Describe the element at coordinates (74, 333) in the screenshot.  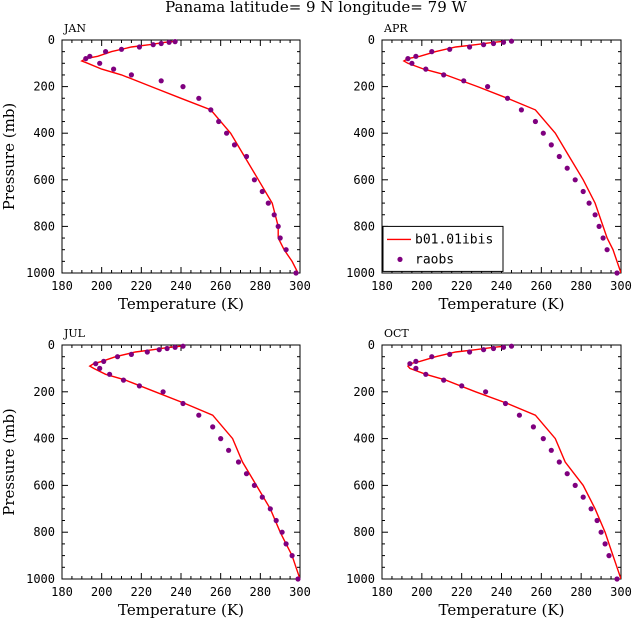
I see `panel-label: JUL` at that location.